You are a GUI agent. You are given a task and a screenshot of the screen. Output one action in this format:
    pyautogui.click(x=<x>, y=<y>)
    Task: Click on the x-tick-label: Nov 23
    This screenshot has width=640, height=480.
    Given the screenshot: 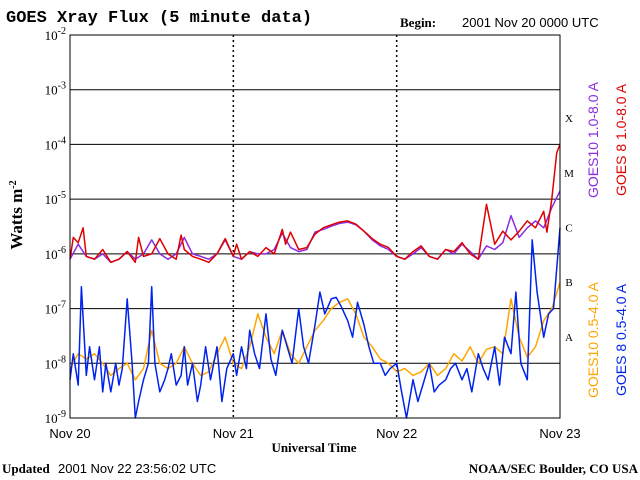 What is the action you would take?
    pyautogui.click(x=559, y=433)
    